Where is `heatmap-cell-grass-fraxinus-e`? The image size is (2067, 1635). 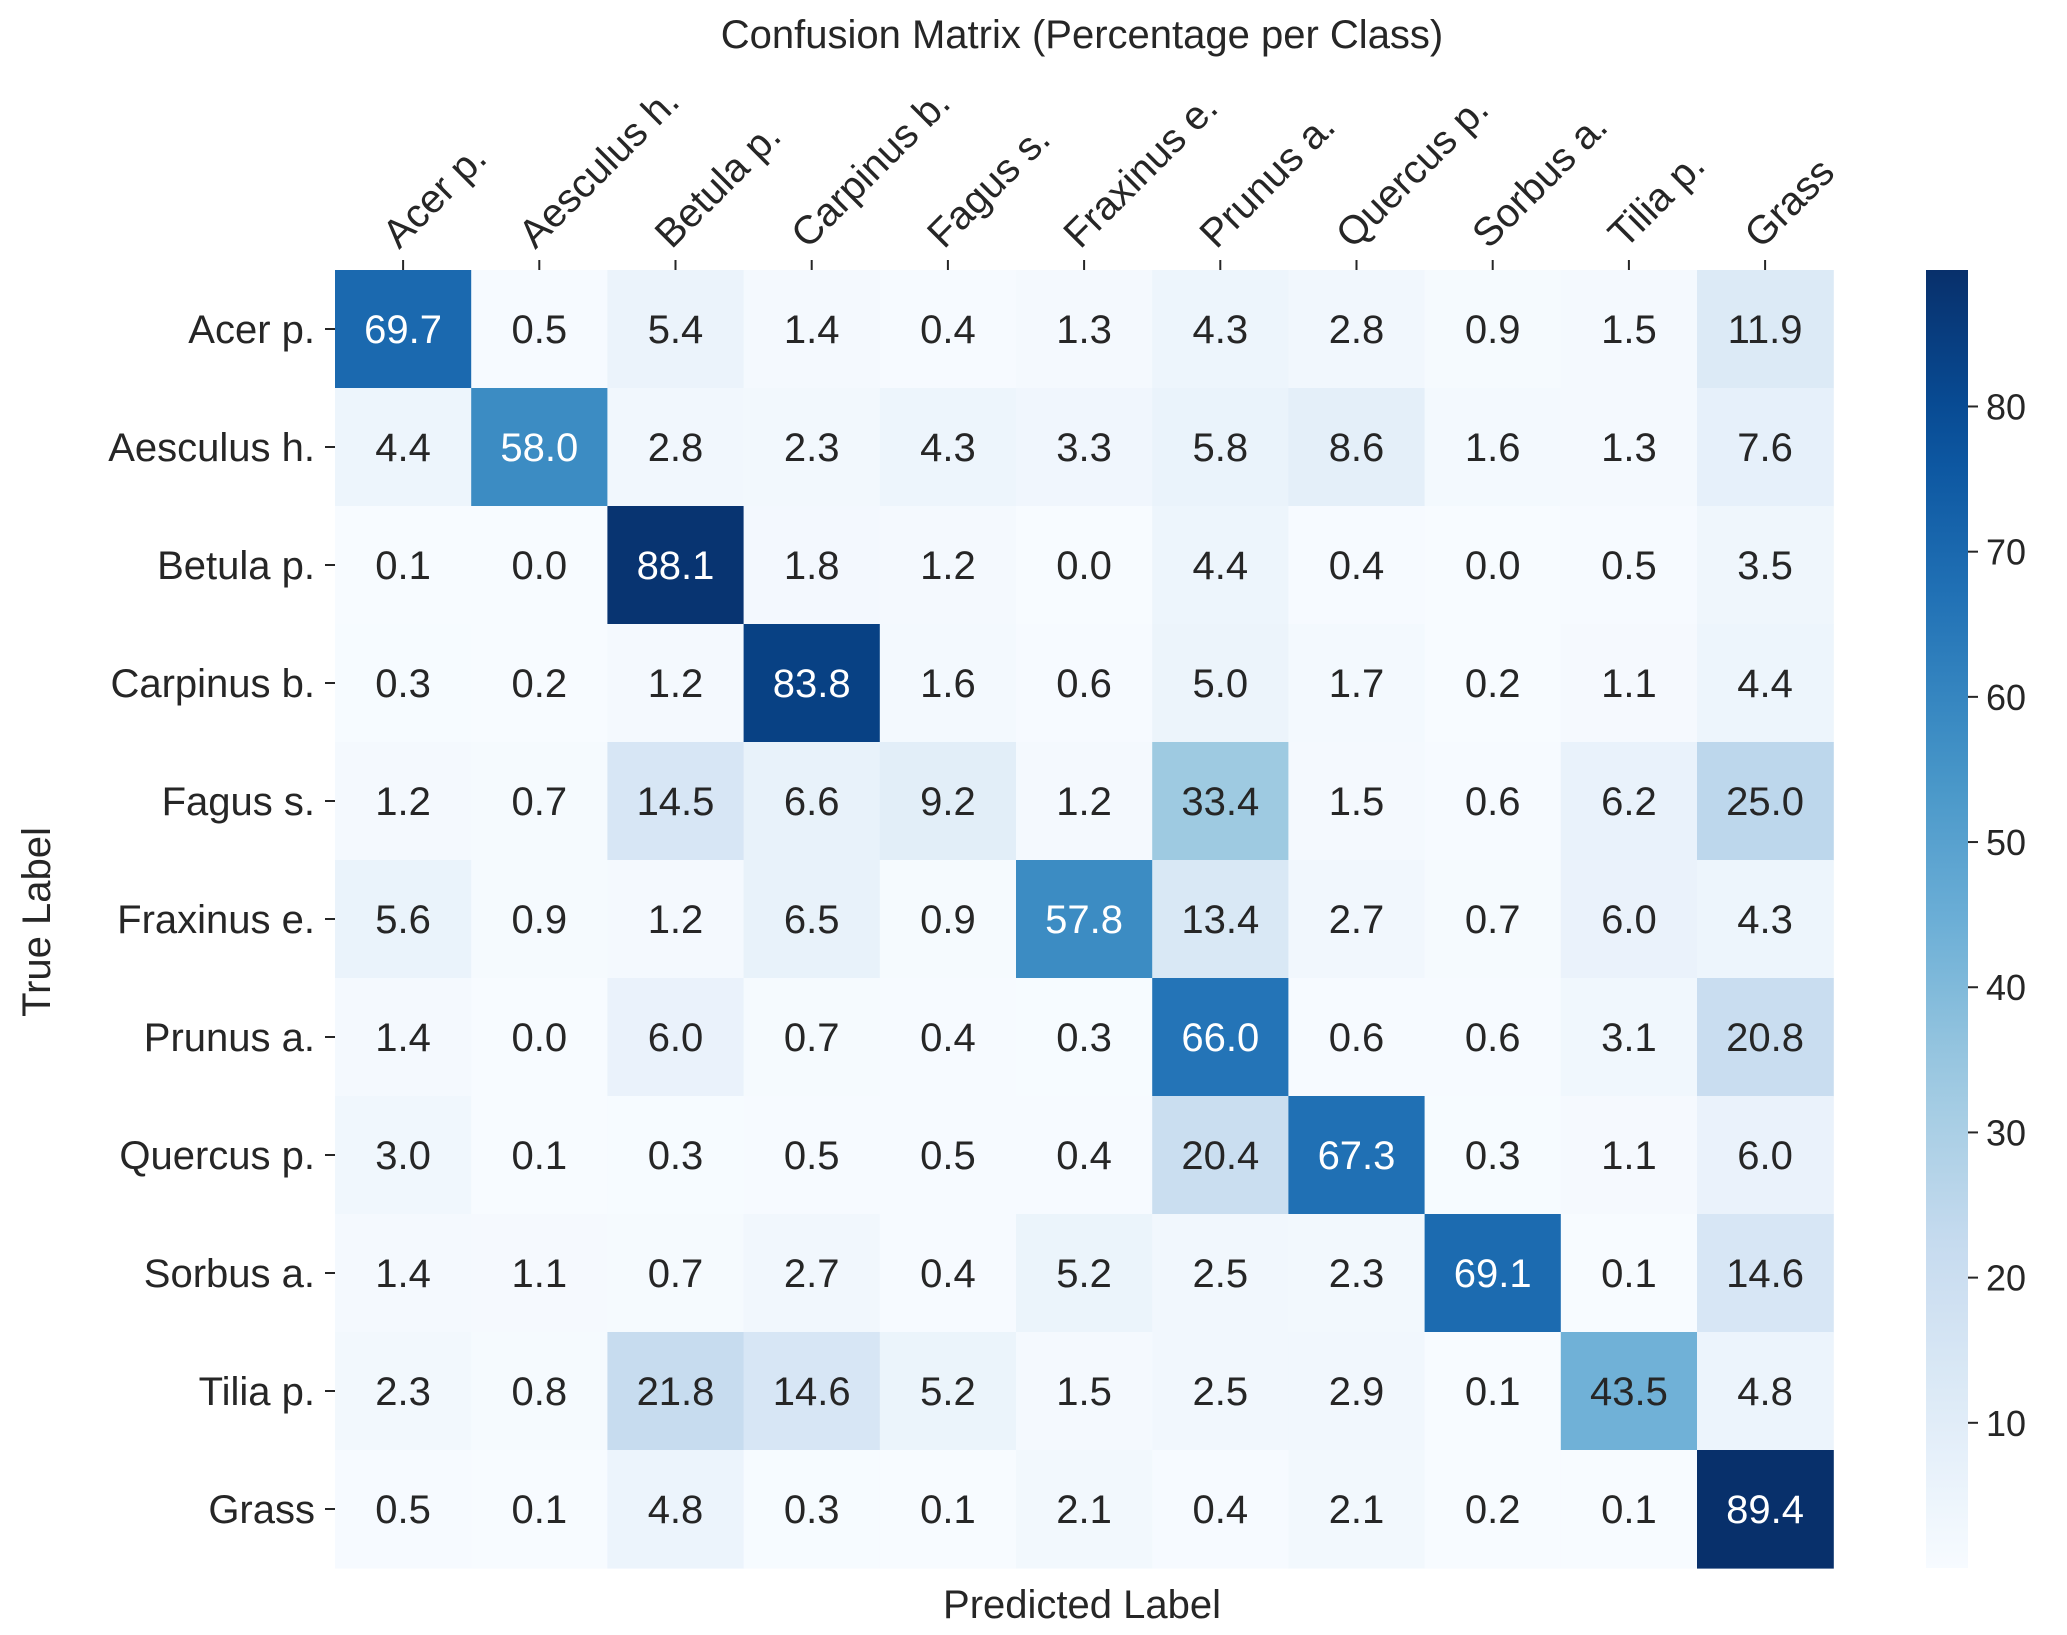 heatmap-cell-grass-fraxinus-e is located at coordinates (1084, 1509).